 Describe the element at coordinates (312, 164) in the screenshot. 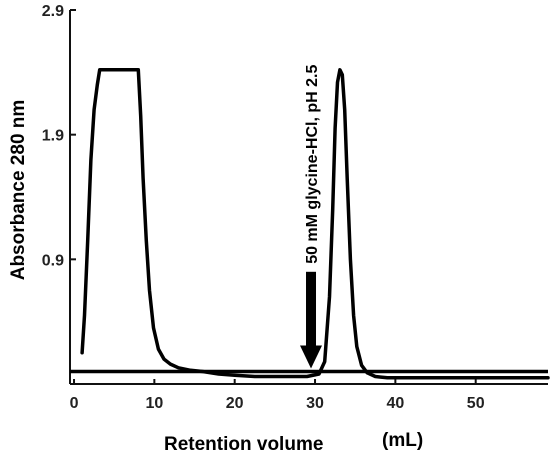

I see `elution-annotation: 50 mM glycine-HCl, pH 2.5` at that location.